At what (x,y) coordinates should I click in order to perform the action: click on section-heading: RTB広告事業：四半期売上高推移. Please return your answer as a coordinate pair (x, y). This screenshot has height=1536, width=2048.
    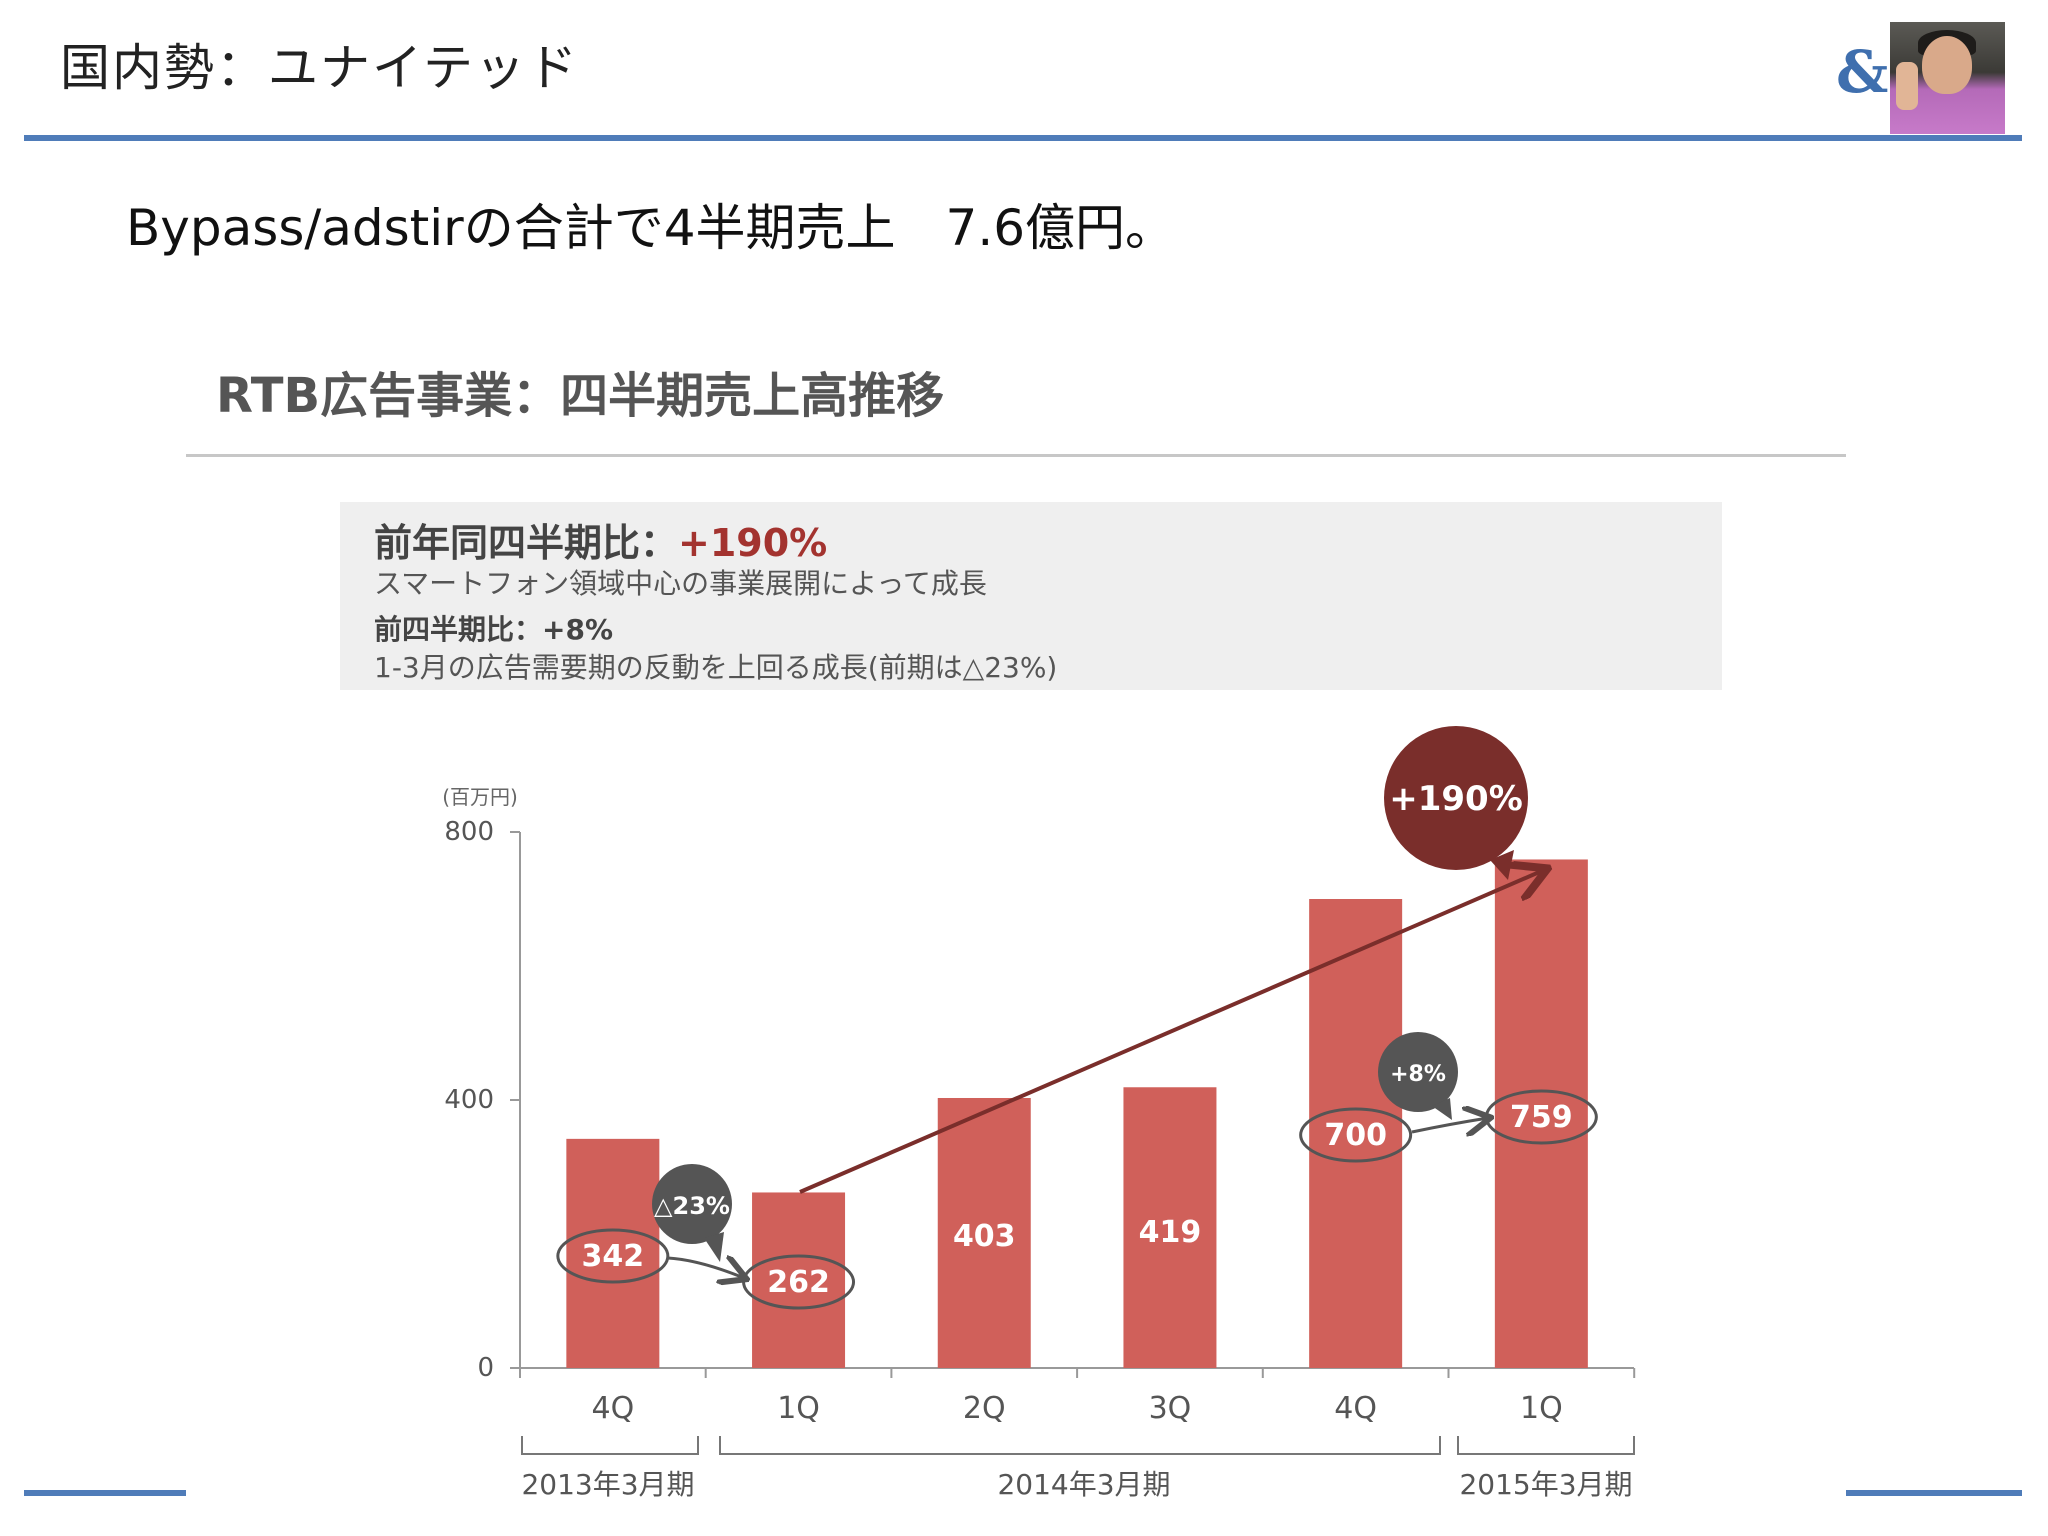
    Looking at the image, I should click on (580, 396).